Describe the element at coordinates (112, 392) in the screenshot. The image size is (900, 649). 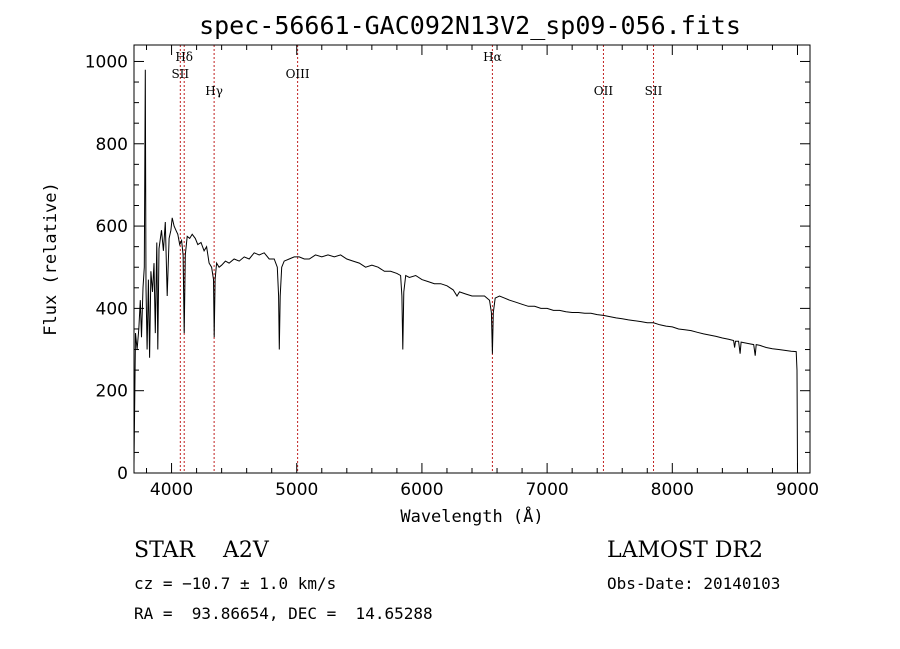
I see `y-tick-label: 200` at that location.